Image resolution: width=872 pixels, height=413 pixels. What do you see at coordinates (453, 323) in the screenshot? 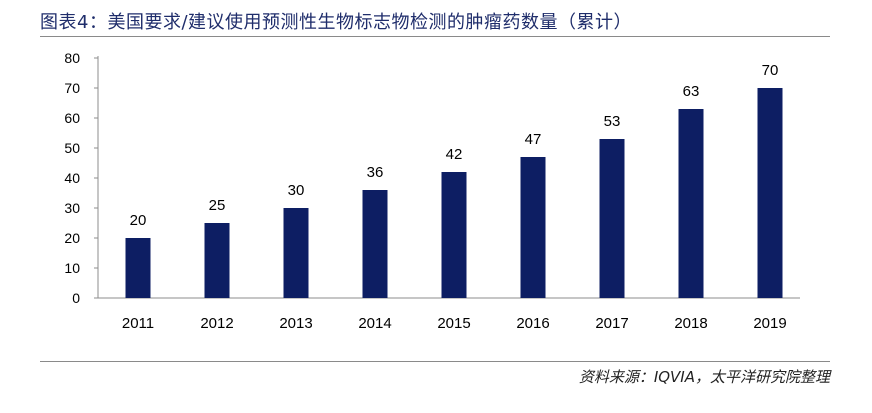
I see `x-tick-label: 2015` at bounding box center [453, 323].